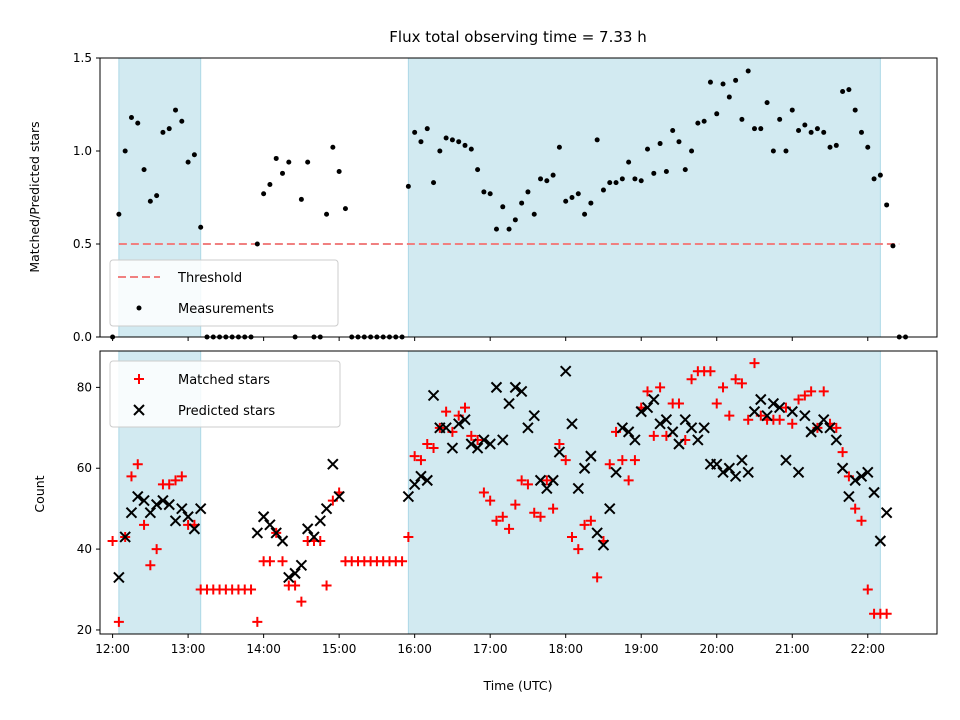  What do you see at coordinates (34, 196) in the screenshot?
I see `top-y-axis-label: Matched/Predicted stars` at bounding box center [34, 196].